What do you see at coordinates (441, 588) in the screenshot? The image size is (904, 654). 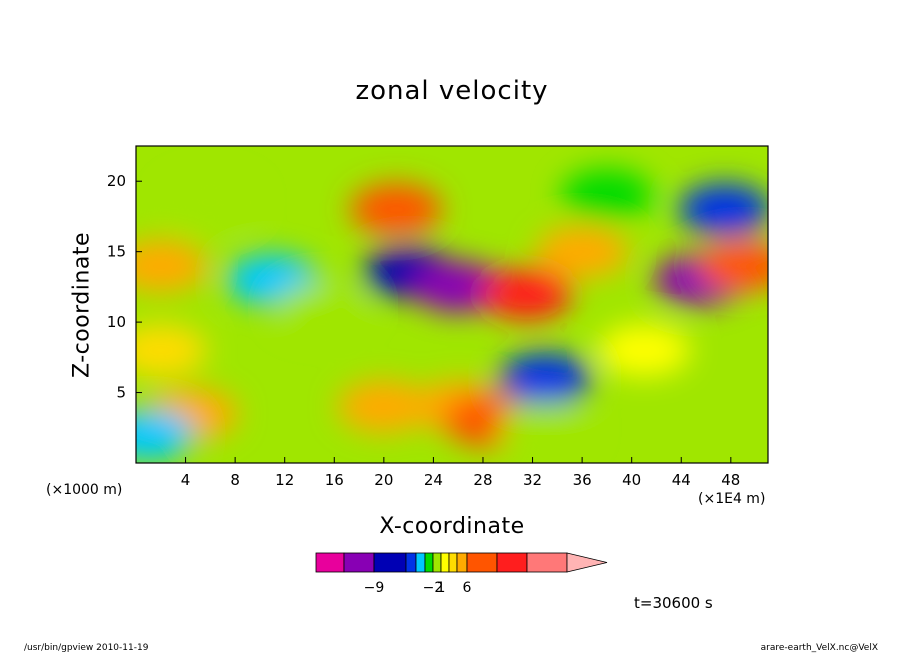 I see `colorbar-label: 1` at bounding box center [441, 588].